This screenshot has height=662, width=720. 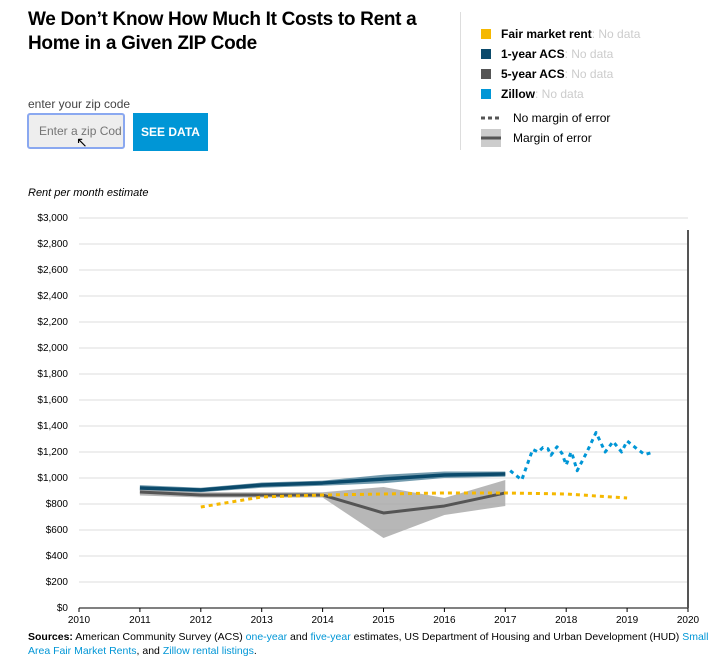 What do you see at coordinates (518, 94) in the screenshot?
I see `legend-label: Zillow` at bounding box center [518, 94].